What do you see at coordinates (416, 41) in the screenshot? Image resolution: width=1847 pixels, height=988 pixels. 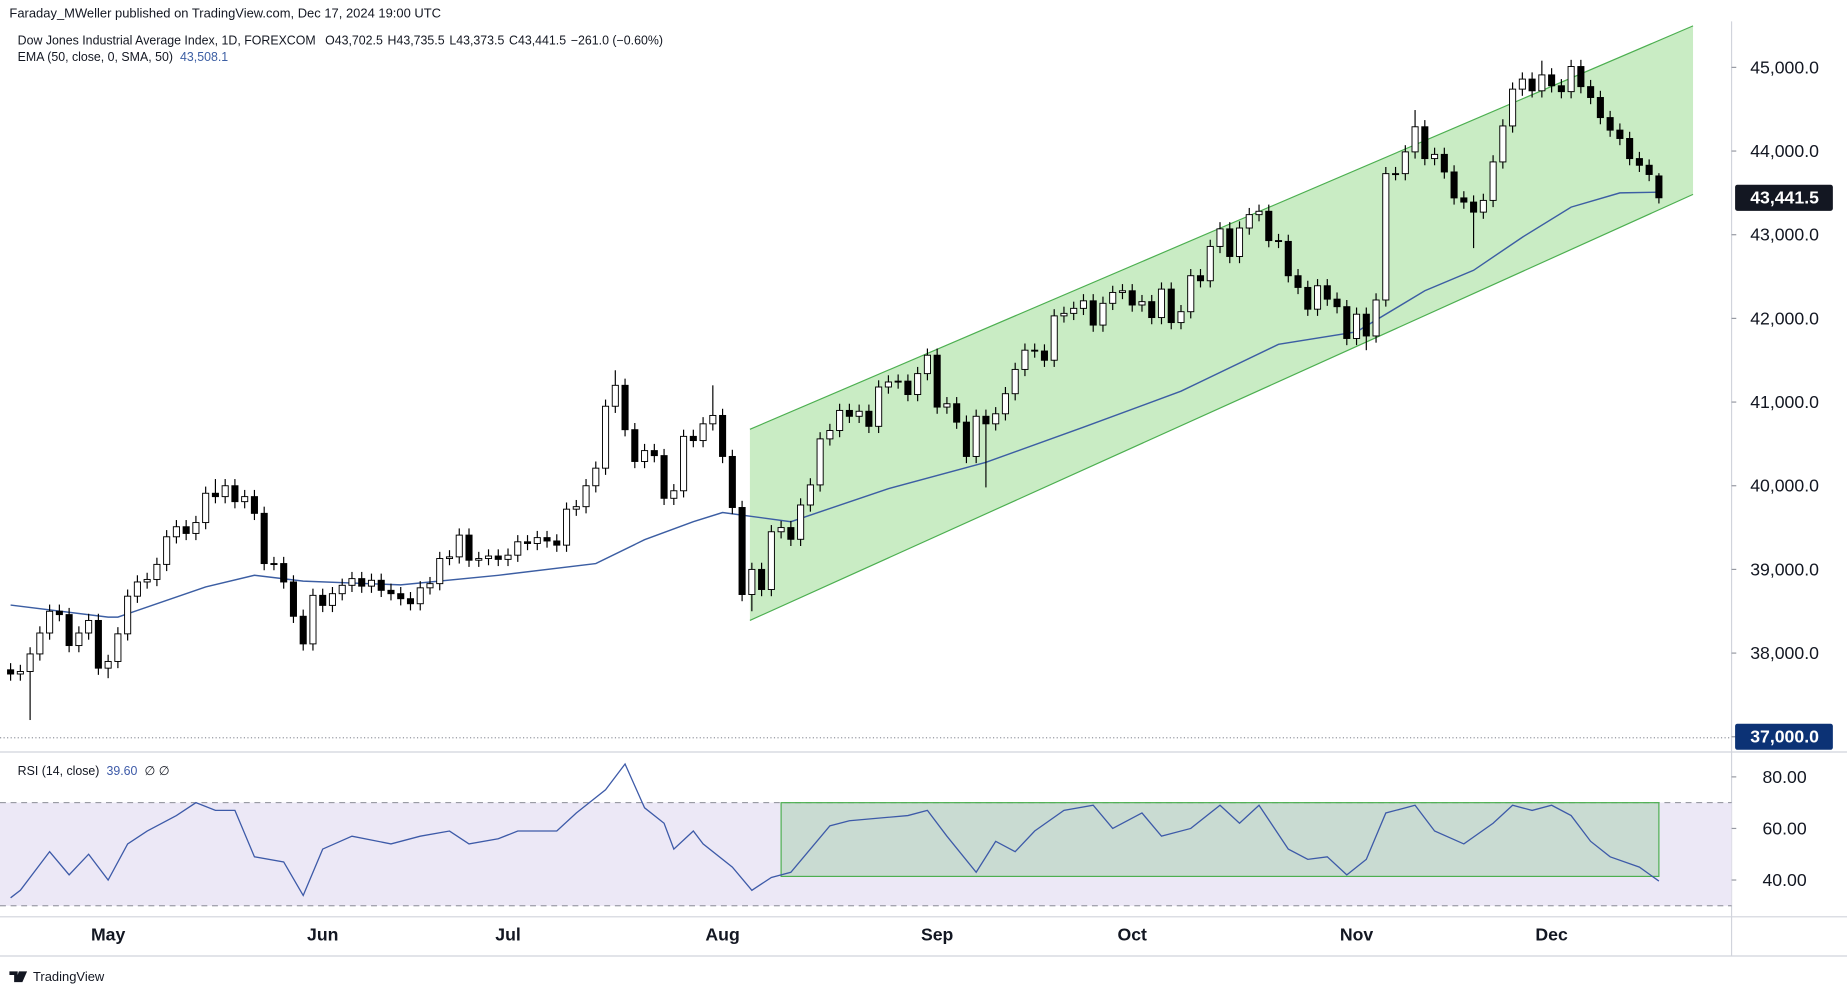 I see `legend-ohlc: H43,735.5` at bounding box center [416, 41].